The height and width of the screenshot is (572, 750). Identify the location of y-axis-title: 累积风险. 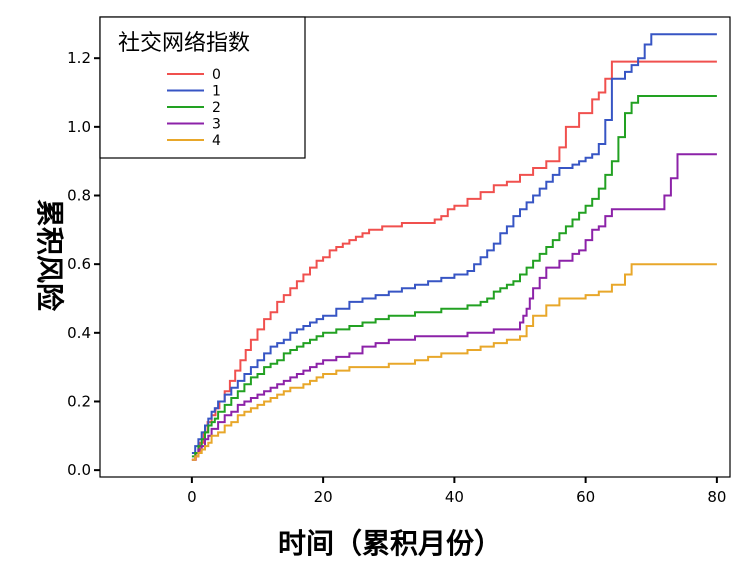
(49, 255).